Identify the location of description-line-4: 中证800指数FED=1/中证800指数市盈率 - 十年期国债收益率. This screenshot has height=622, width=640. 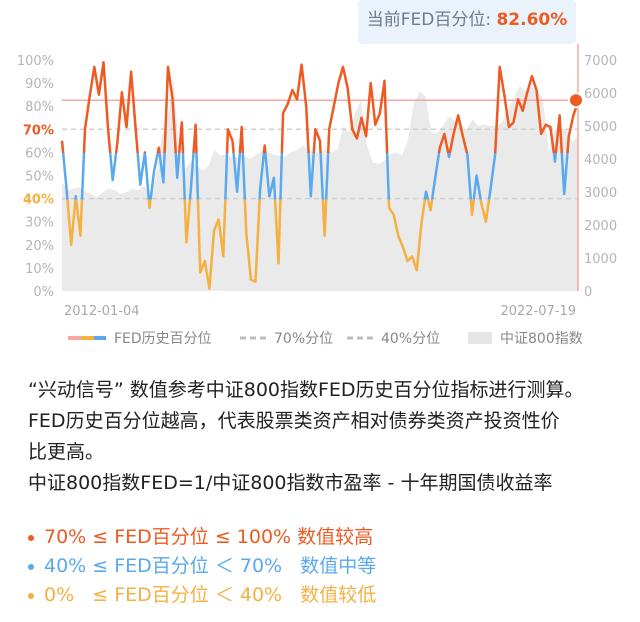
(290, 483).